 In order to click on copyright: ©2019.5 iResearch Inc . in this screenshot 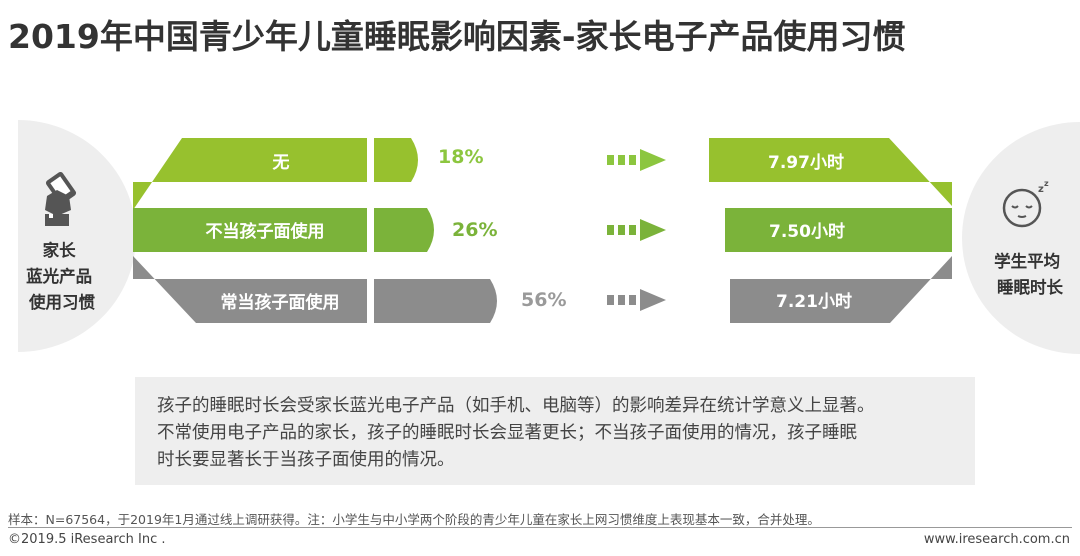, I will do `click(87, 539)`.